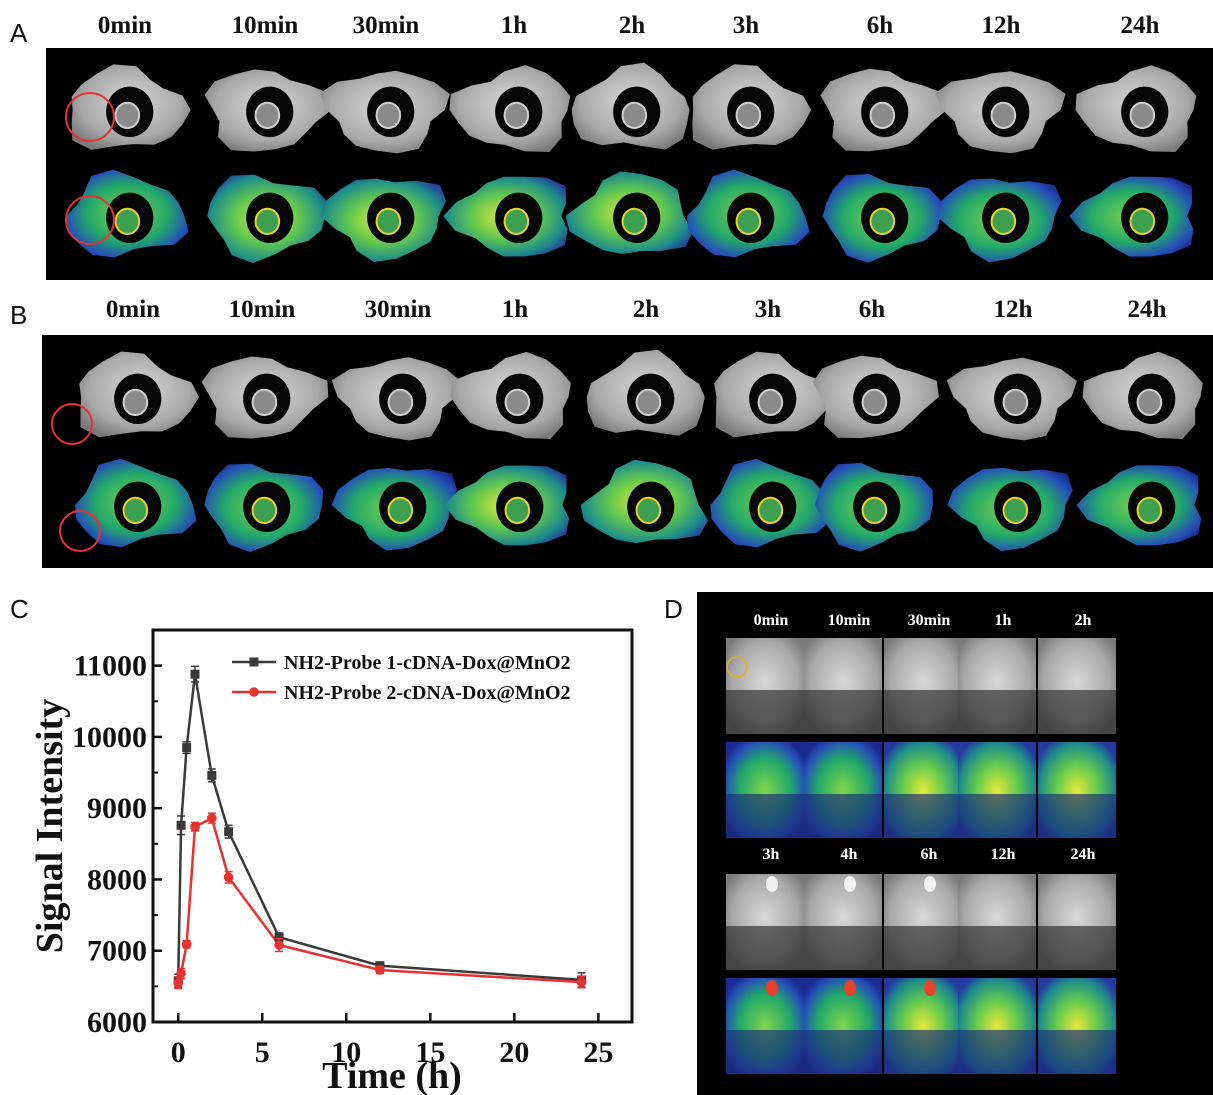 Image resolution: width=1213 pixels, height=1095 pixels. What do you see at coordinates (872, 309) in the screenshot?
I see `panel-b-time-label: 6h` at bounding box center [872, 309].